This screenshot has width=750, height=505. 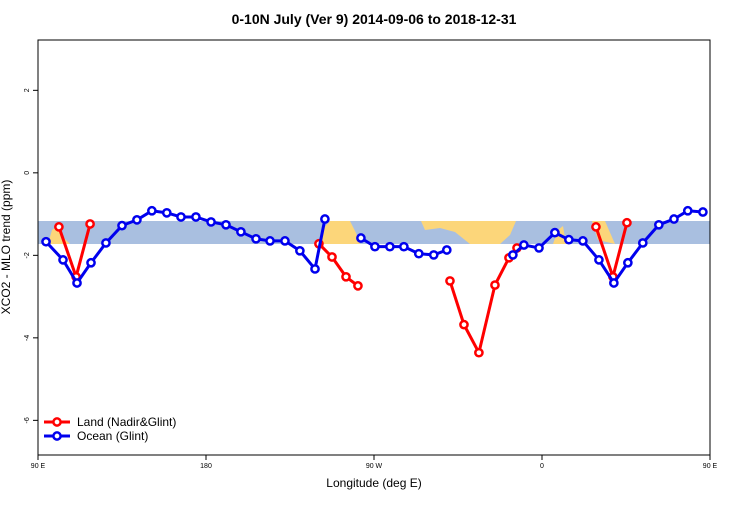 I want to click on legend-label: Ocean (Glint), so click(x=112, y=436).